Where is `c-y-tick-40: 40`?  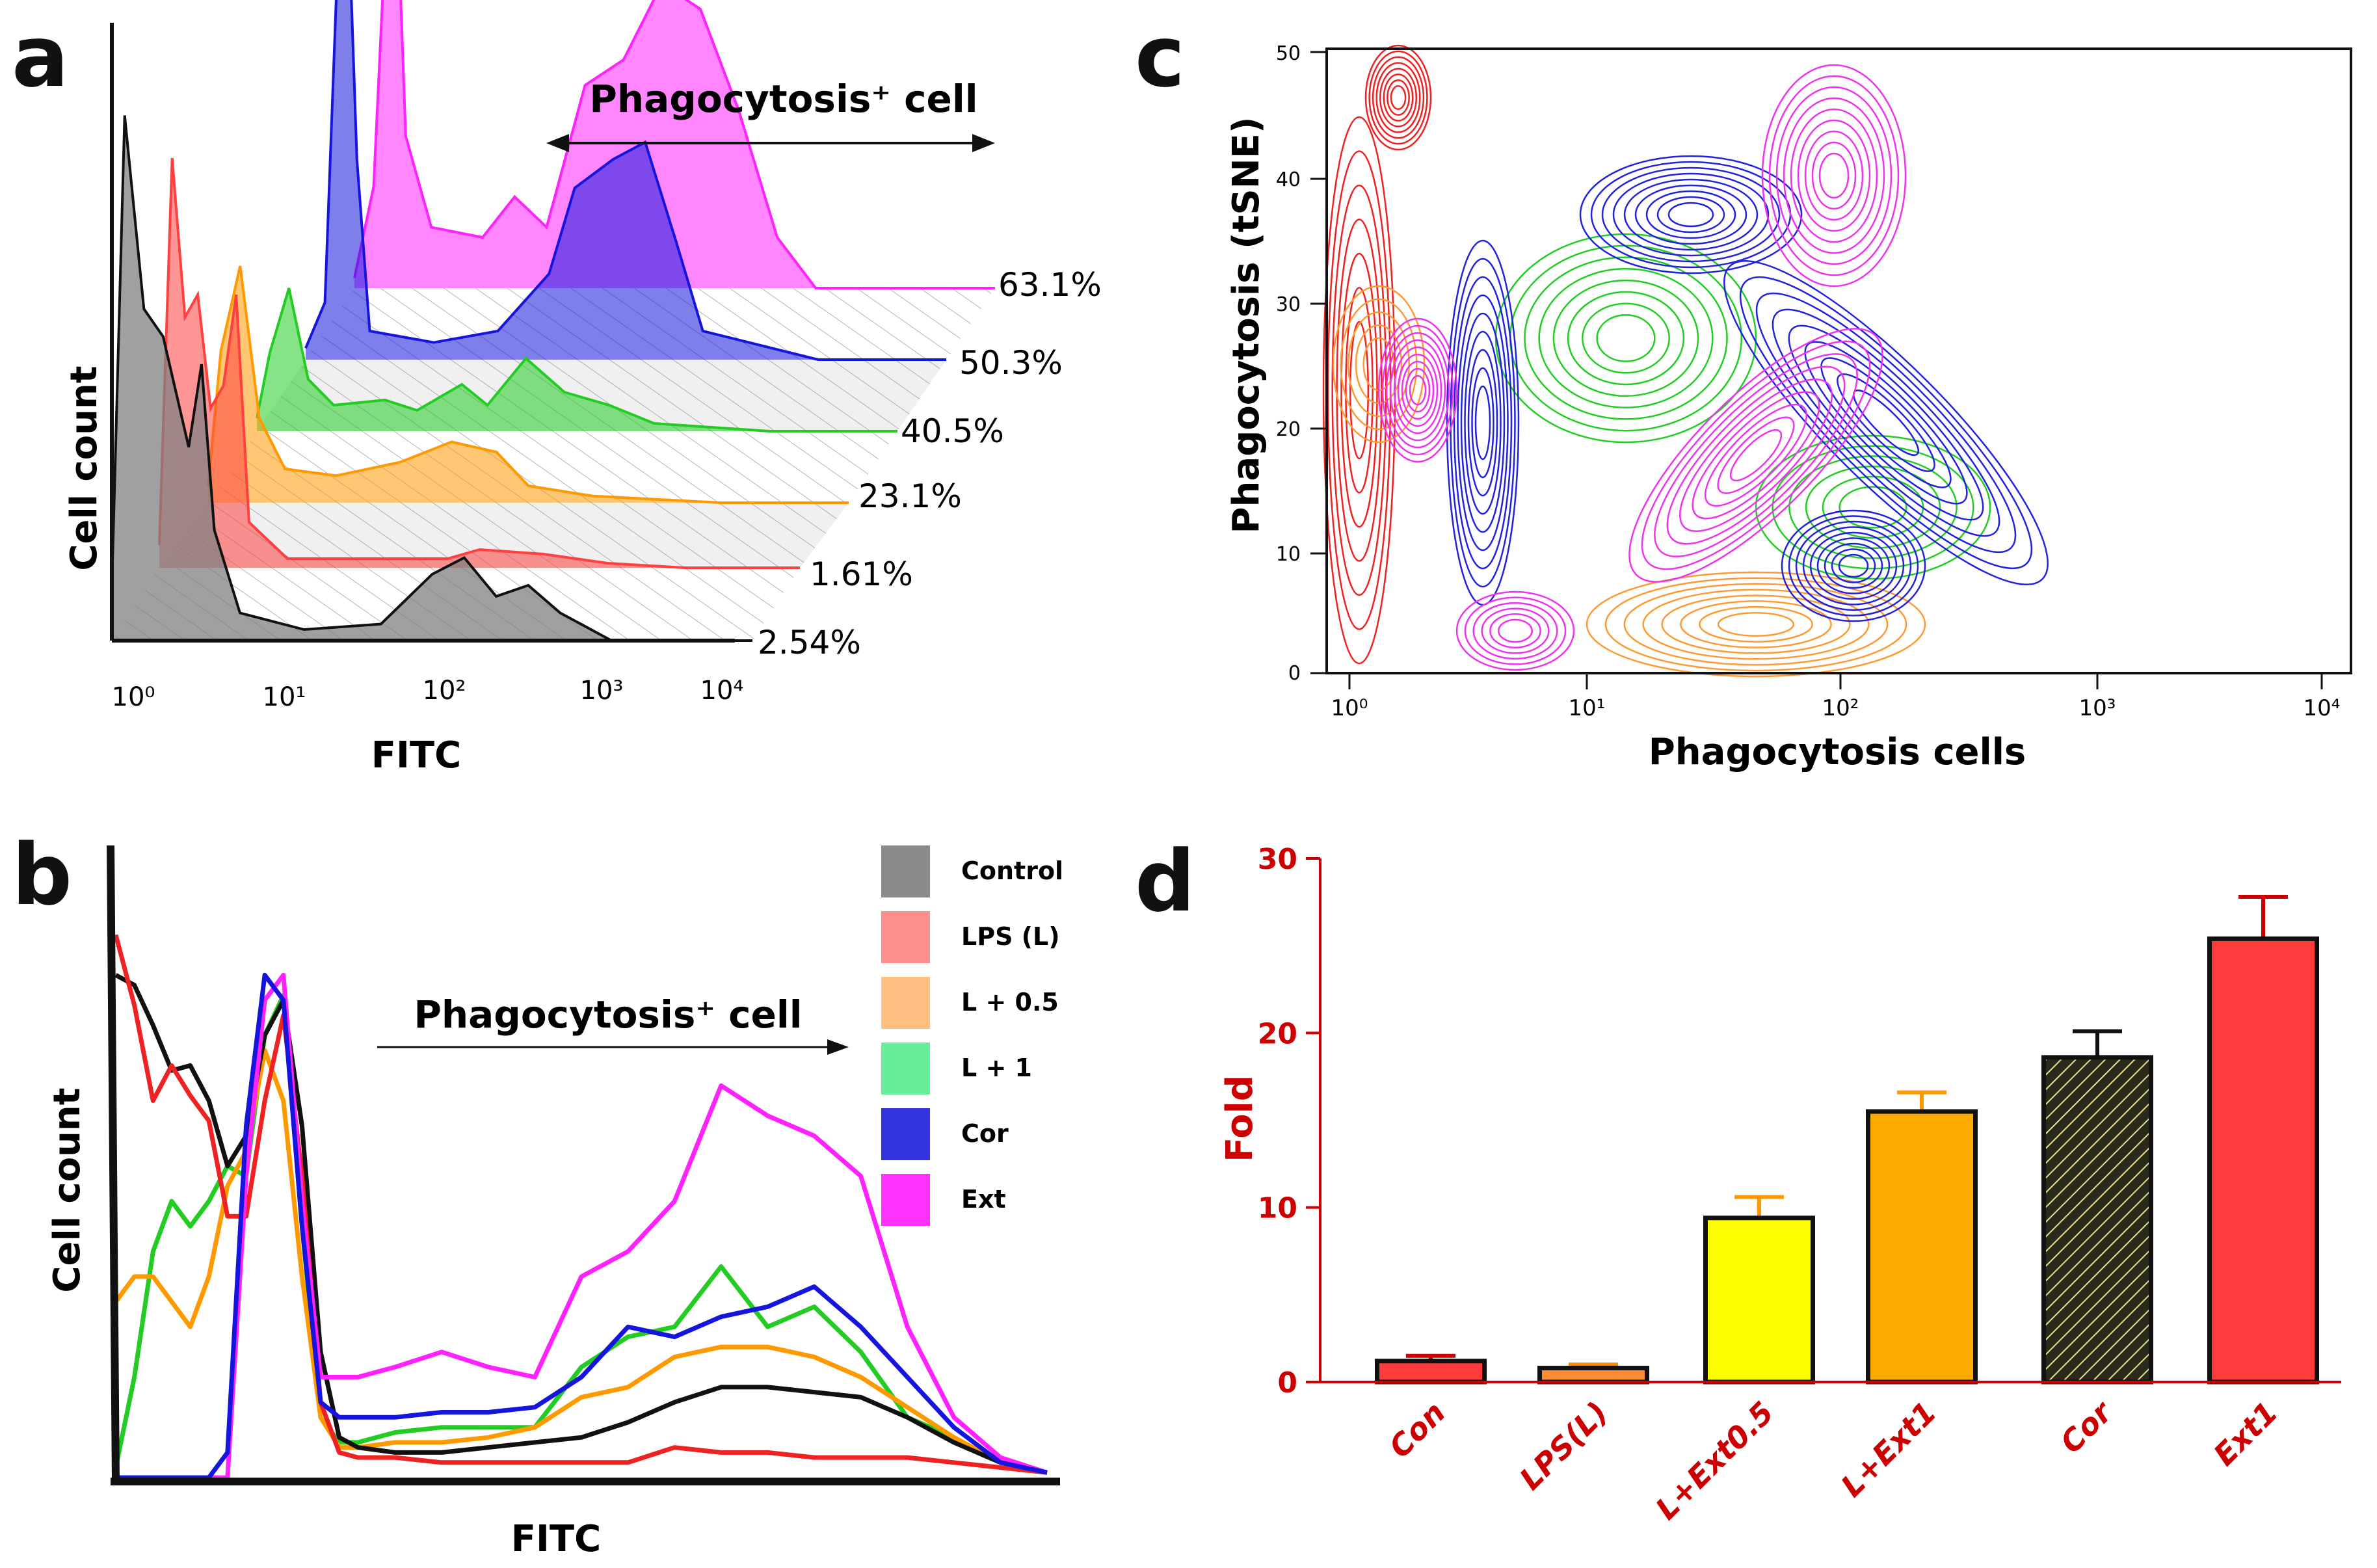
c-y-tick-40: 40 is located at coordinates (1288, 180).